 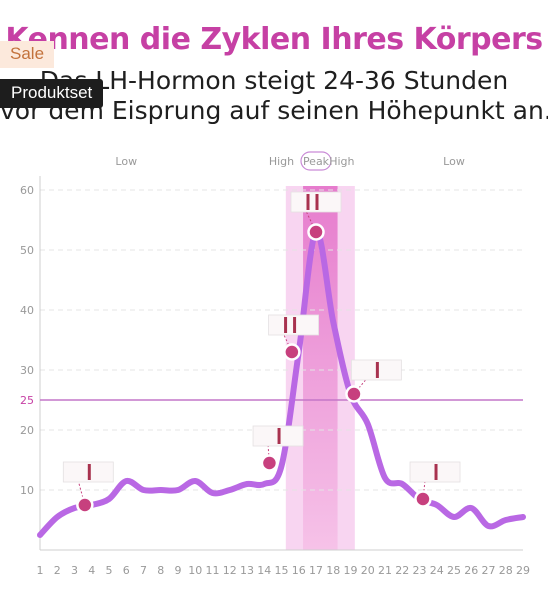 I want to click on x-tick-label: 7, so click(x=143, y=570).